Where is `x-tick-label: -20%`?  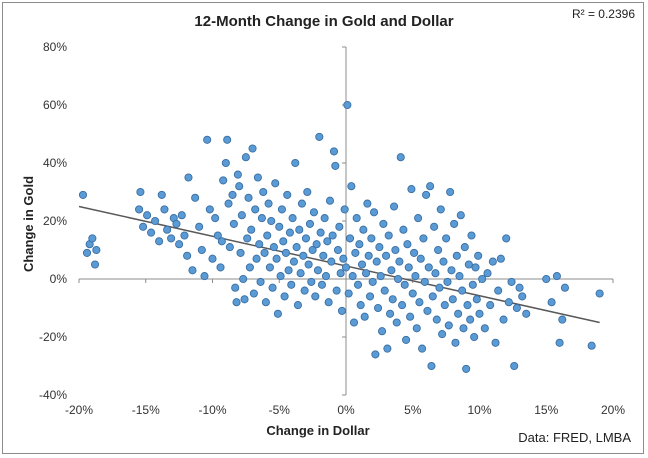 x-tick-label: -20% is located at coordinates (79, 410).